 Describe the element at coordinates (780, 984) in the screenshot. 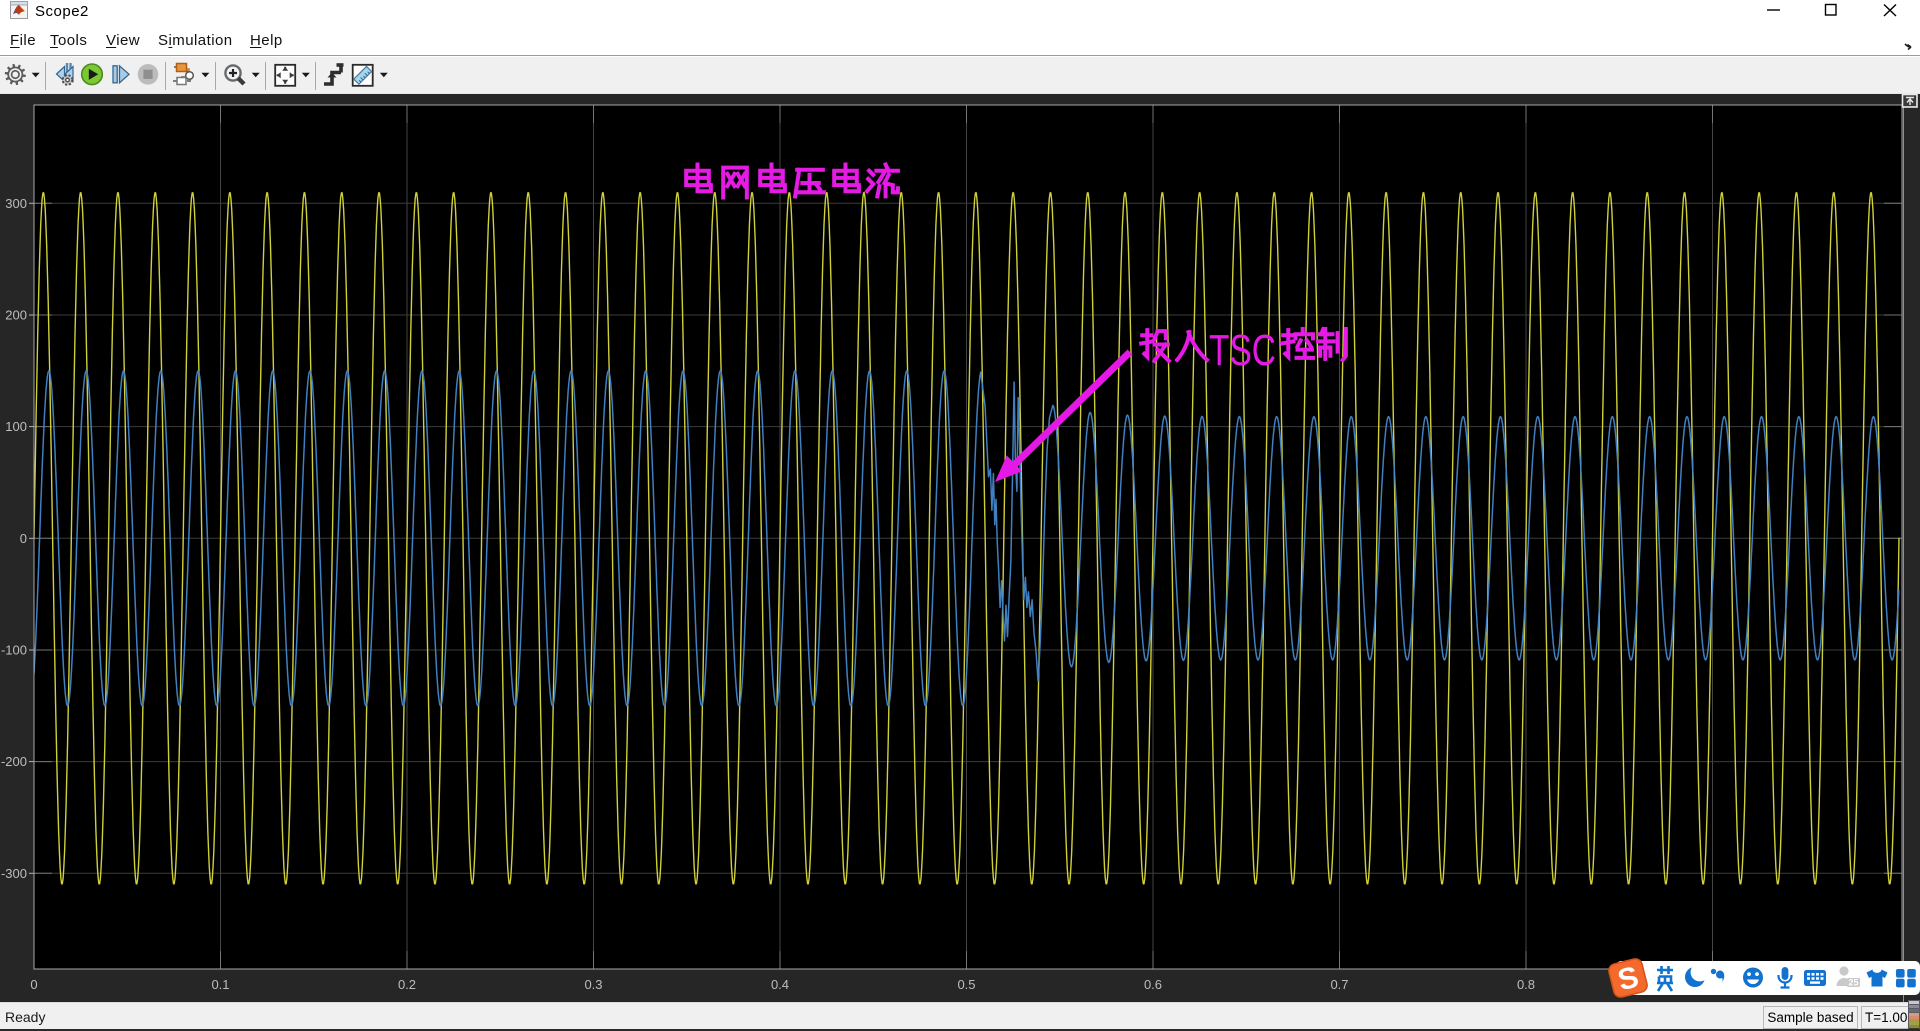

I see `svg-text: 0.4` at that location.